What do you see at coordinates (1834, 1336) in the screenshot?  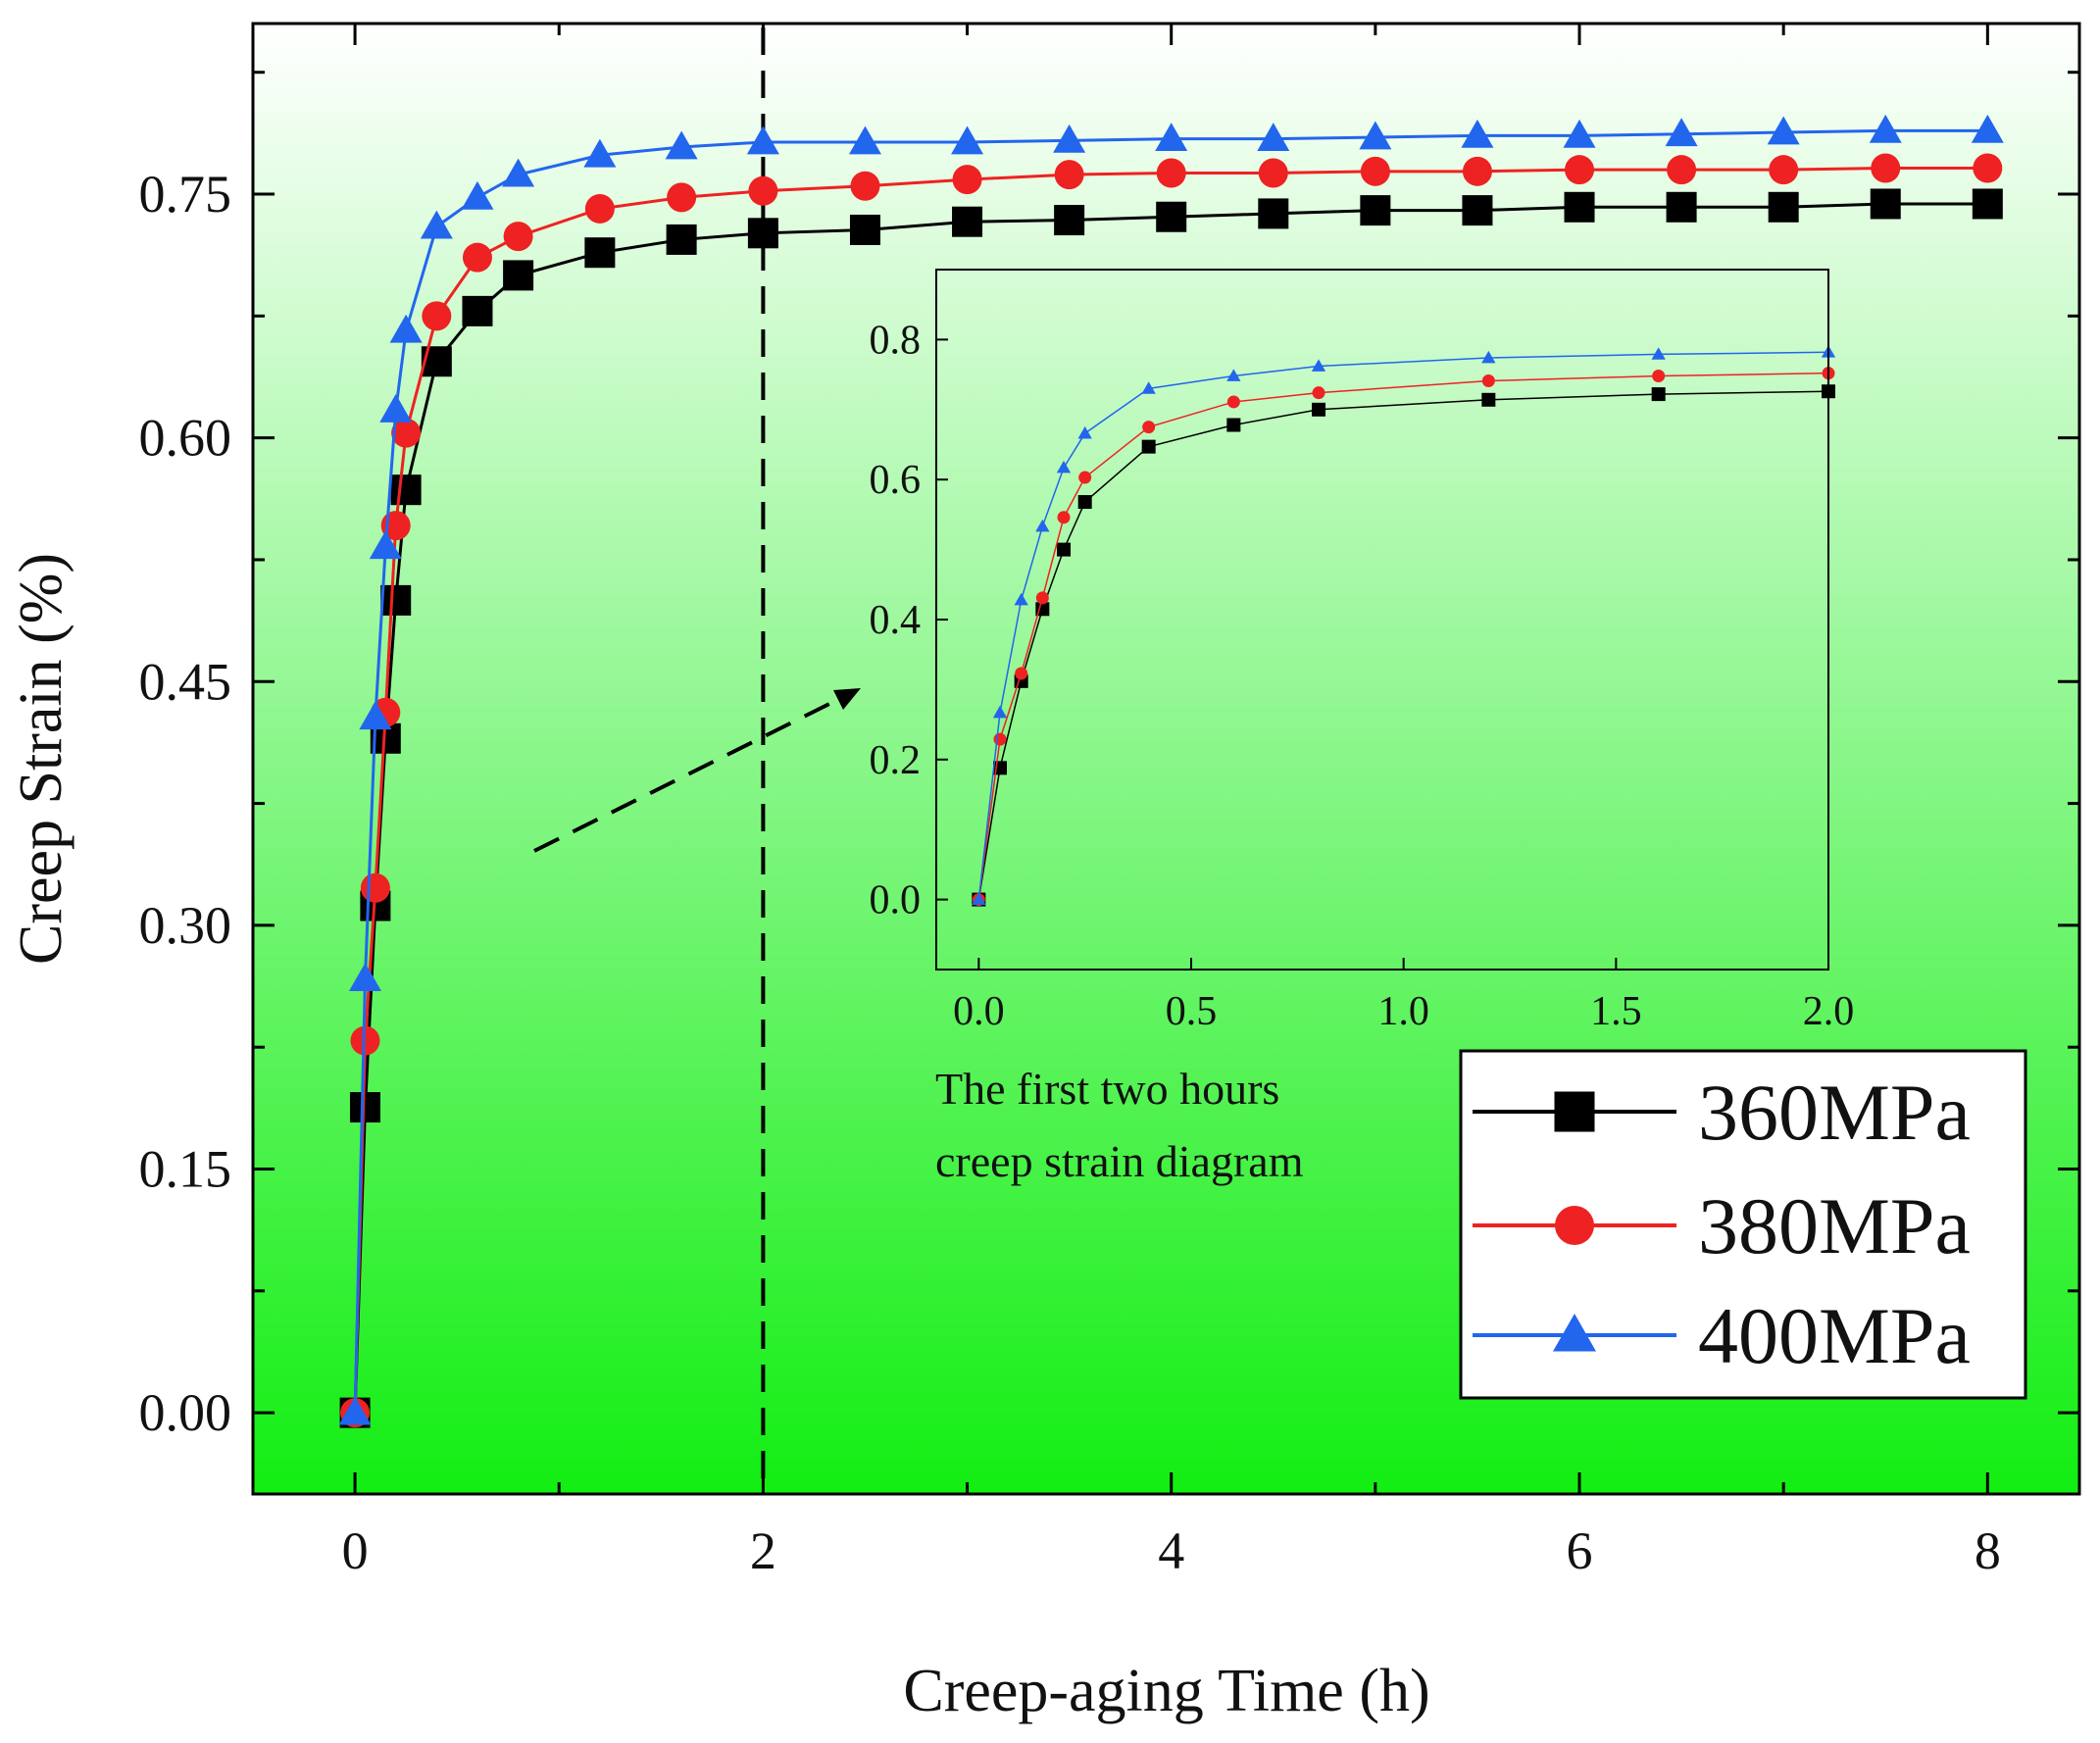 I see `legend-label: 400MPa` at bounding box center [1834, 1336].